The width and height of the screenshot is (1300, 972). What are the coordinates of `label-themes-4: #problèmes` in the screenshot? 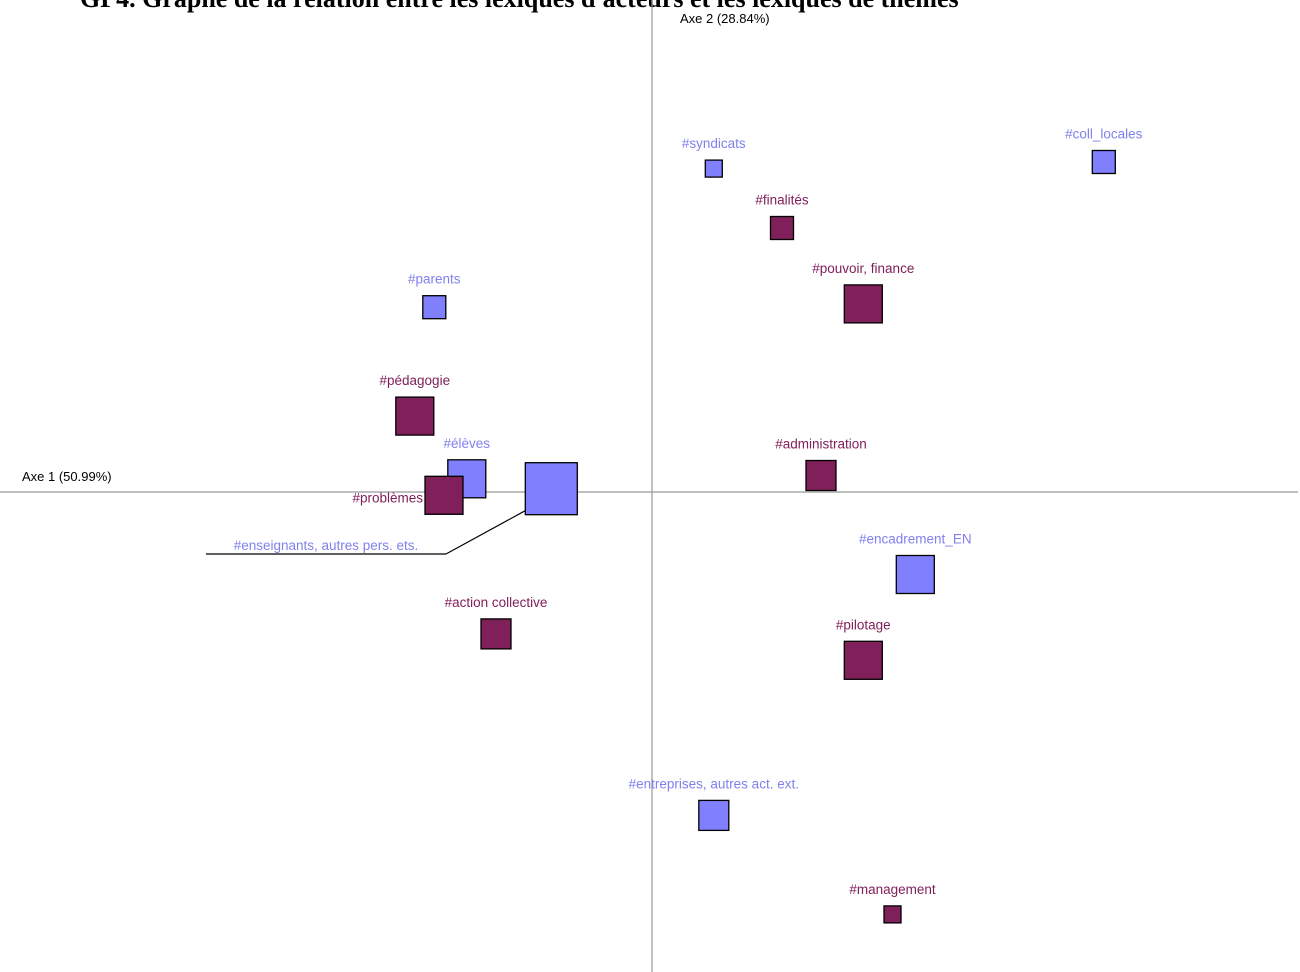 It's located at (387, 497).